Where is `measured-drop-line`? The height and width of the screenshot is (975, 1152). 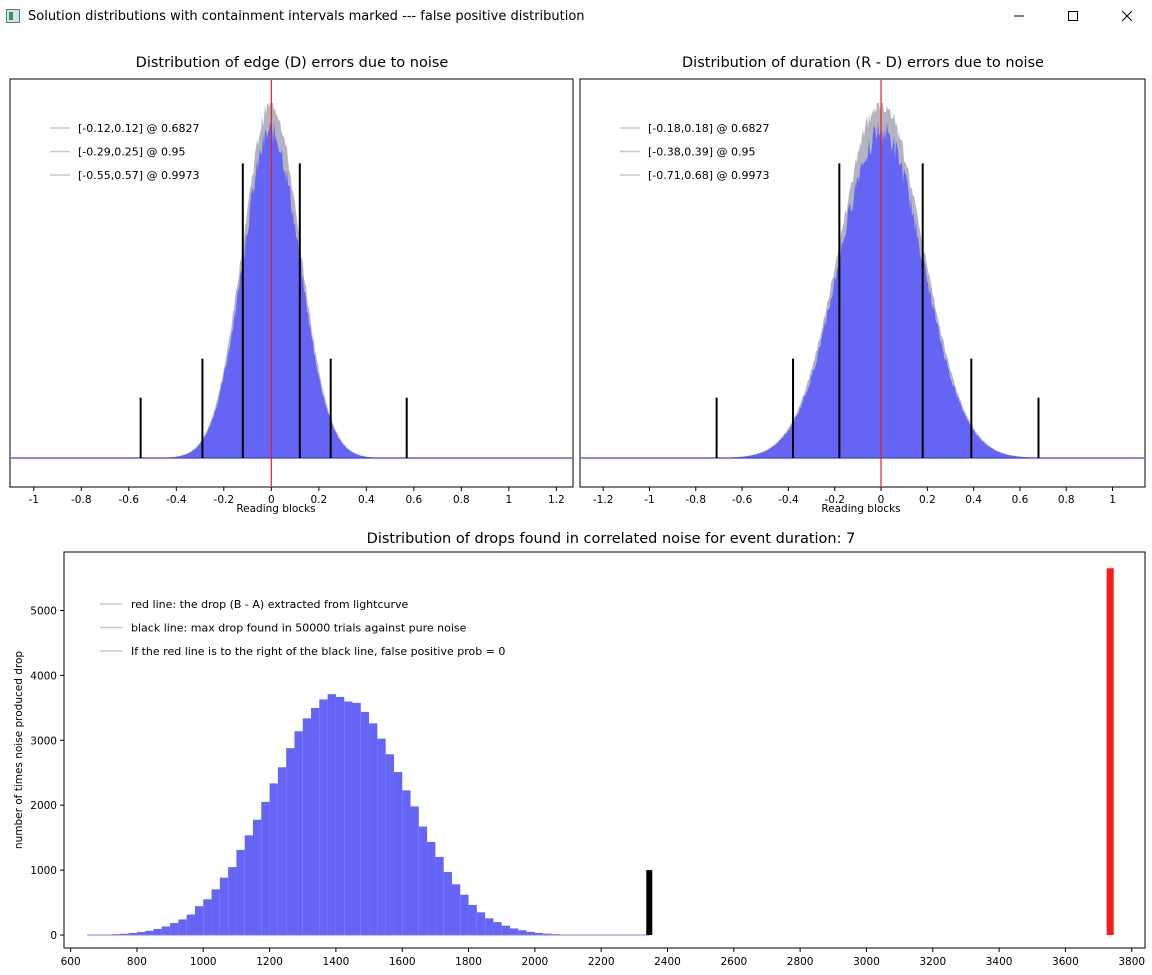 measured-drop-line is located at coordinates (1110, 752).